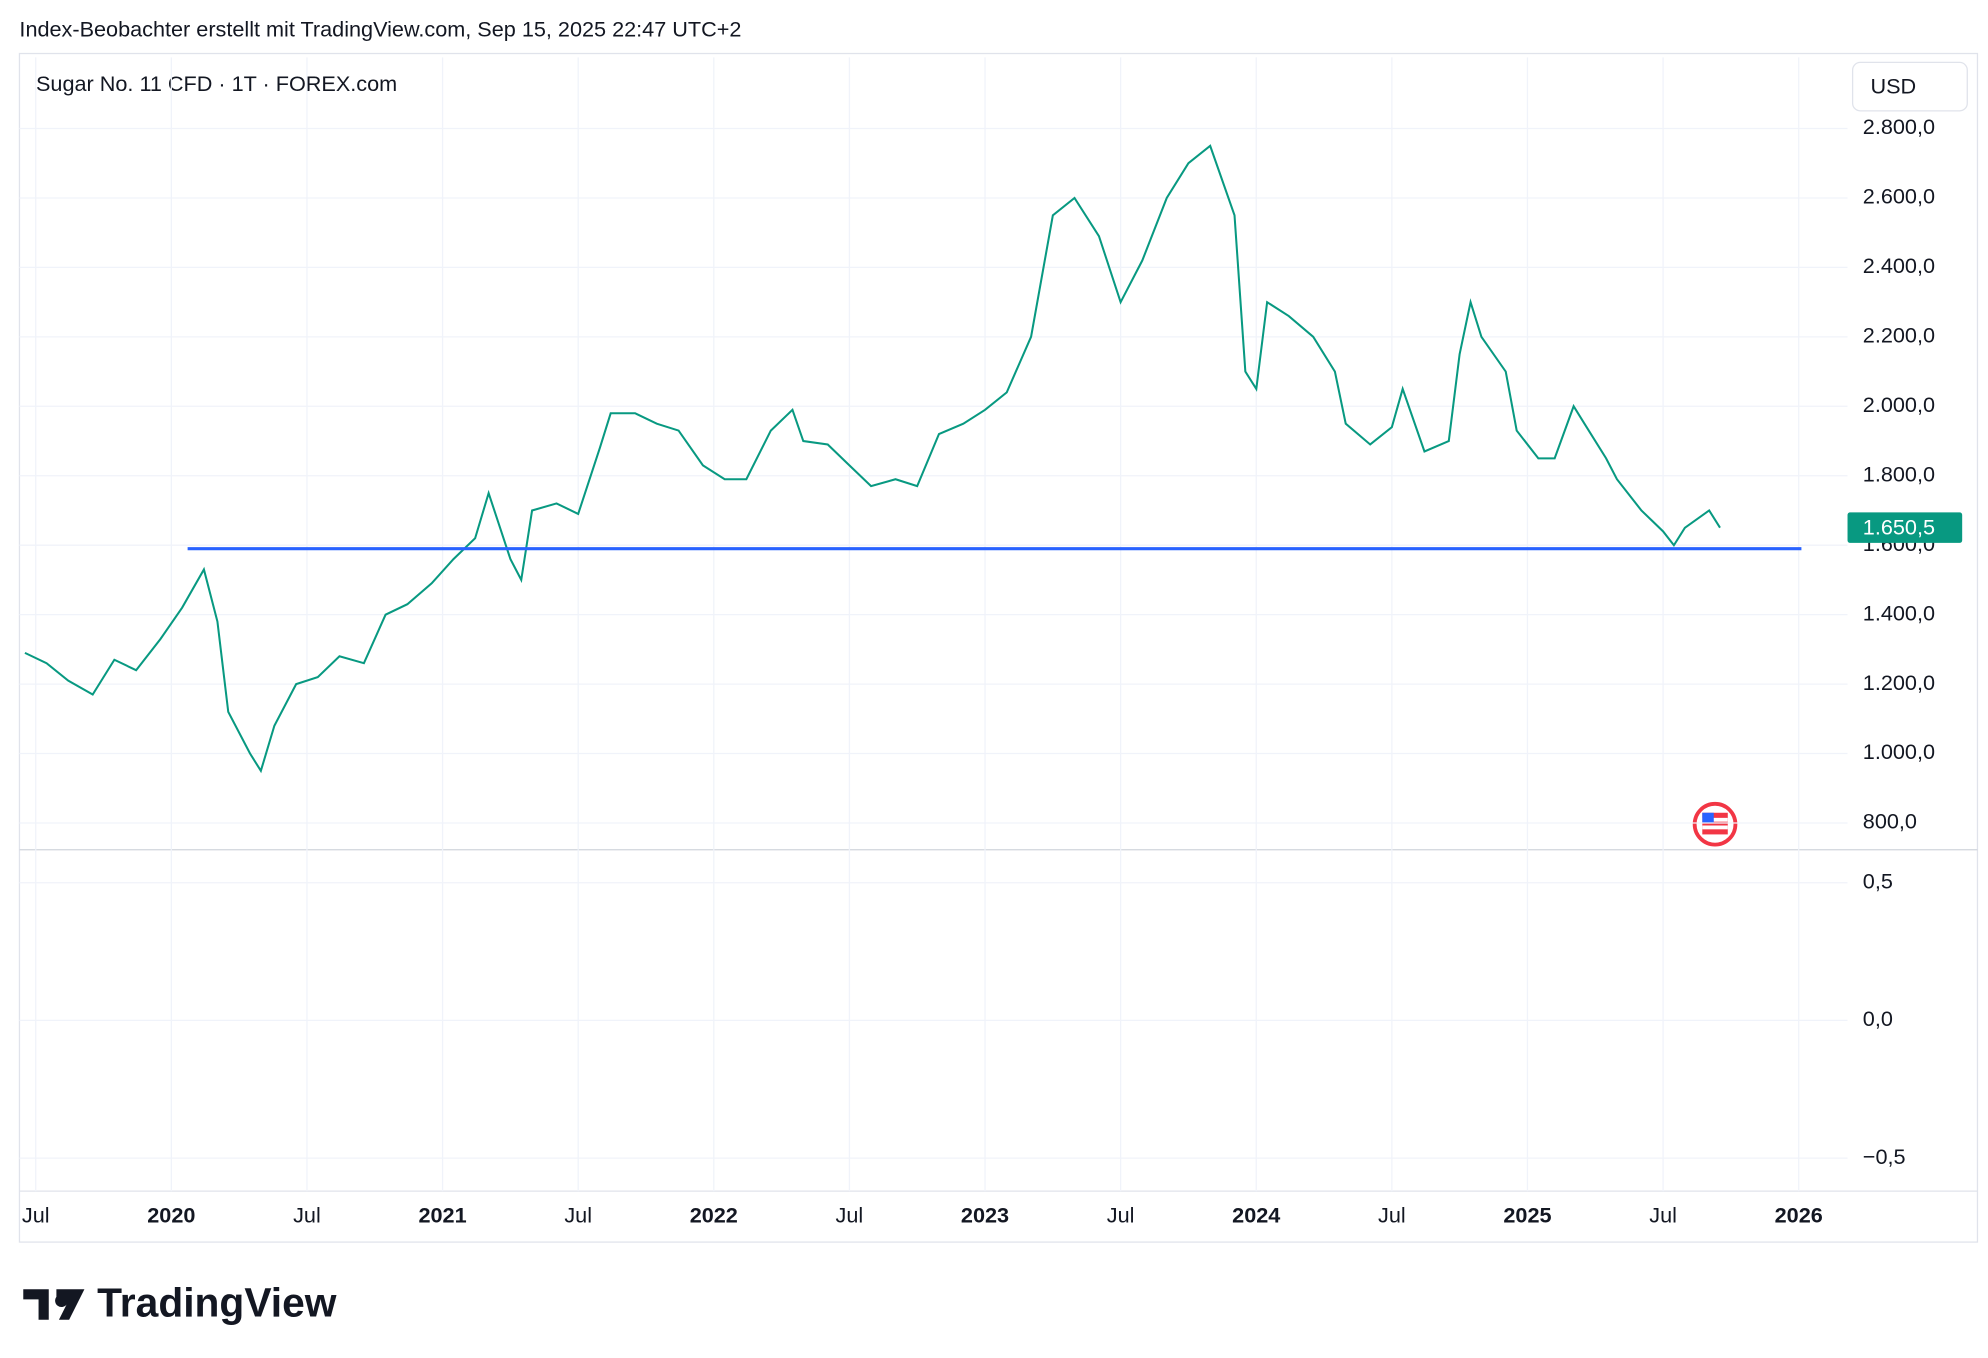 The width and height of the screenshot is (1988, 1358). Describe the element at coordinates (1715, 824) in the screenshot. I see `flag-icon` at that location.